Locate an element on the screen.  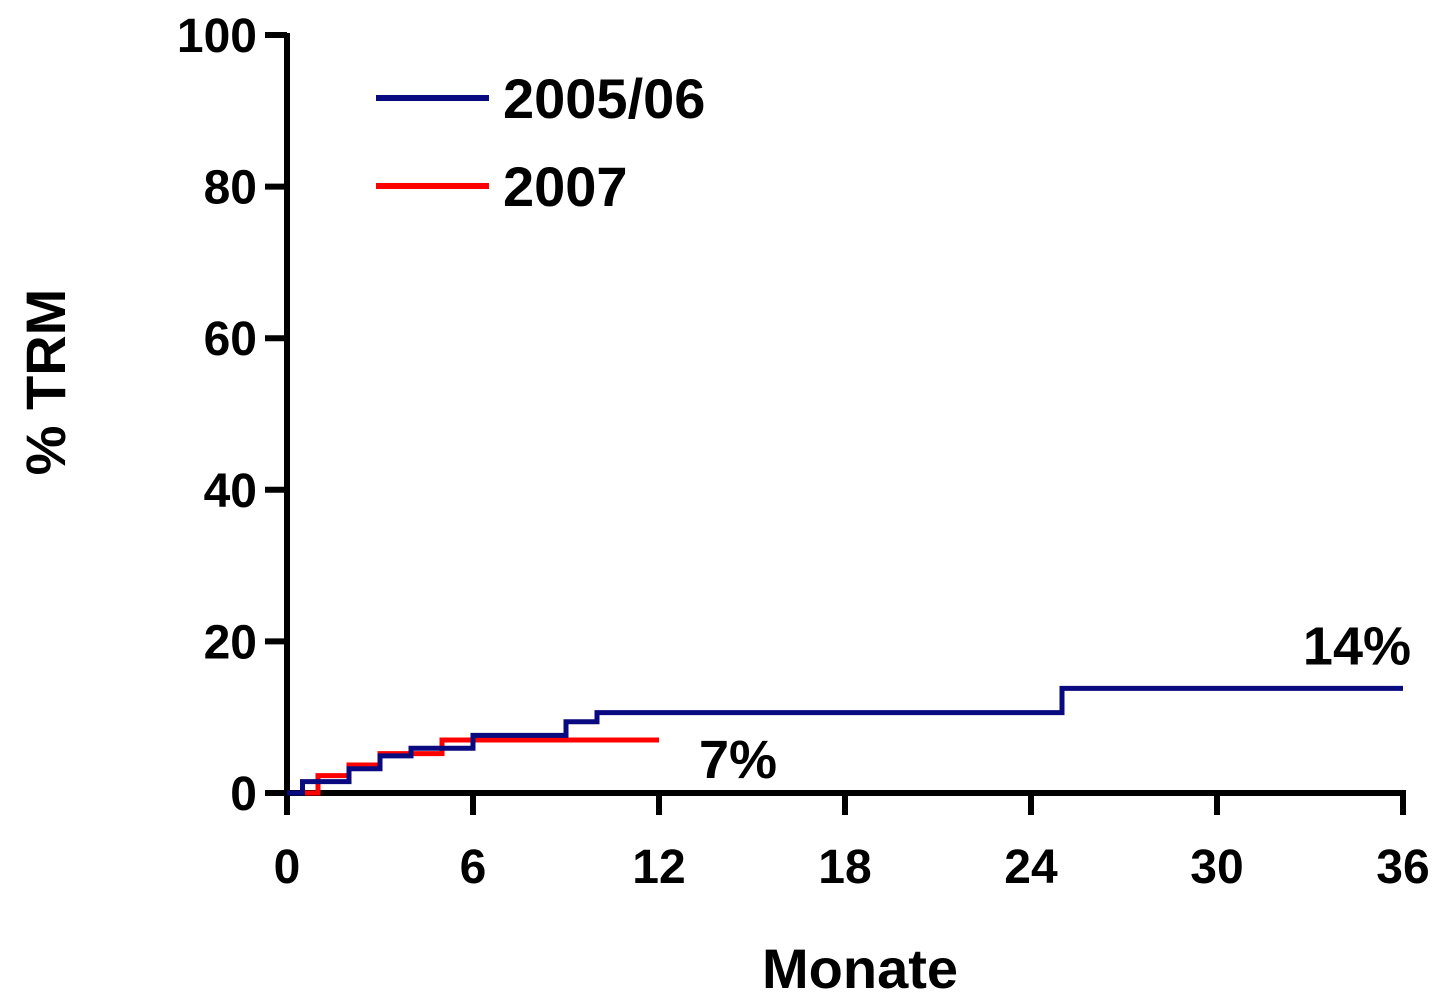
legend: 2005/06 2007 is located at coordinates (540, 142).